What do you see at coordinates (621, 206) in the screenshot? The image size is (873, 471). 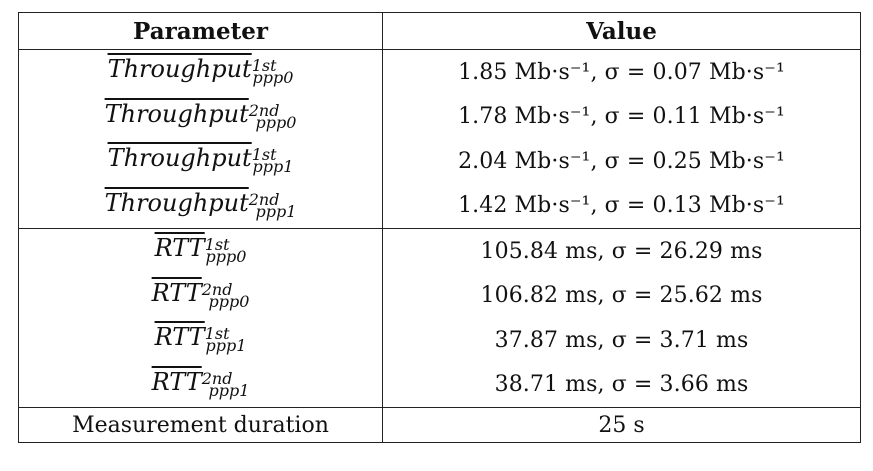 I see `value-cell: 1.42 Mb·s⁻¹, σ = 0.13 Mb·s⁻¹` at bounding box center [621, 206].